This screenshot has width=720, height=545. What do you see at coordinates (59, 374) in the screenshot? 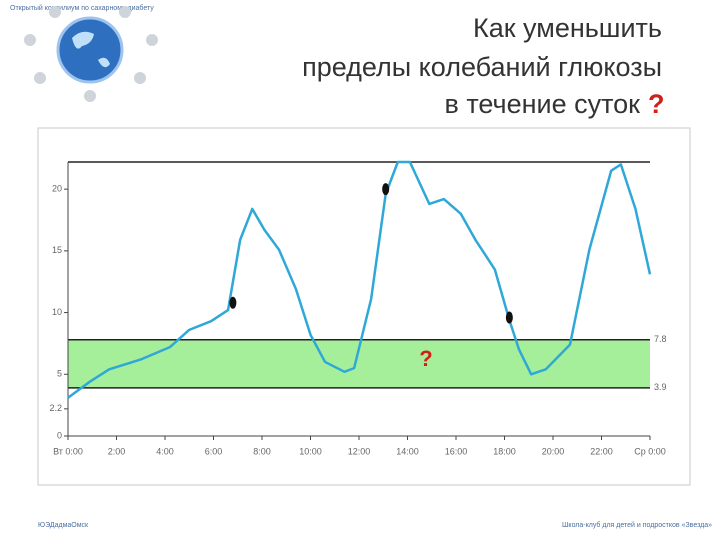
I see `y-tick-label: 5` at bounding box center [59, 374].